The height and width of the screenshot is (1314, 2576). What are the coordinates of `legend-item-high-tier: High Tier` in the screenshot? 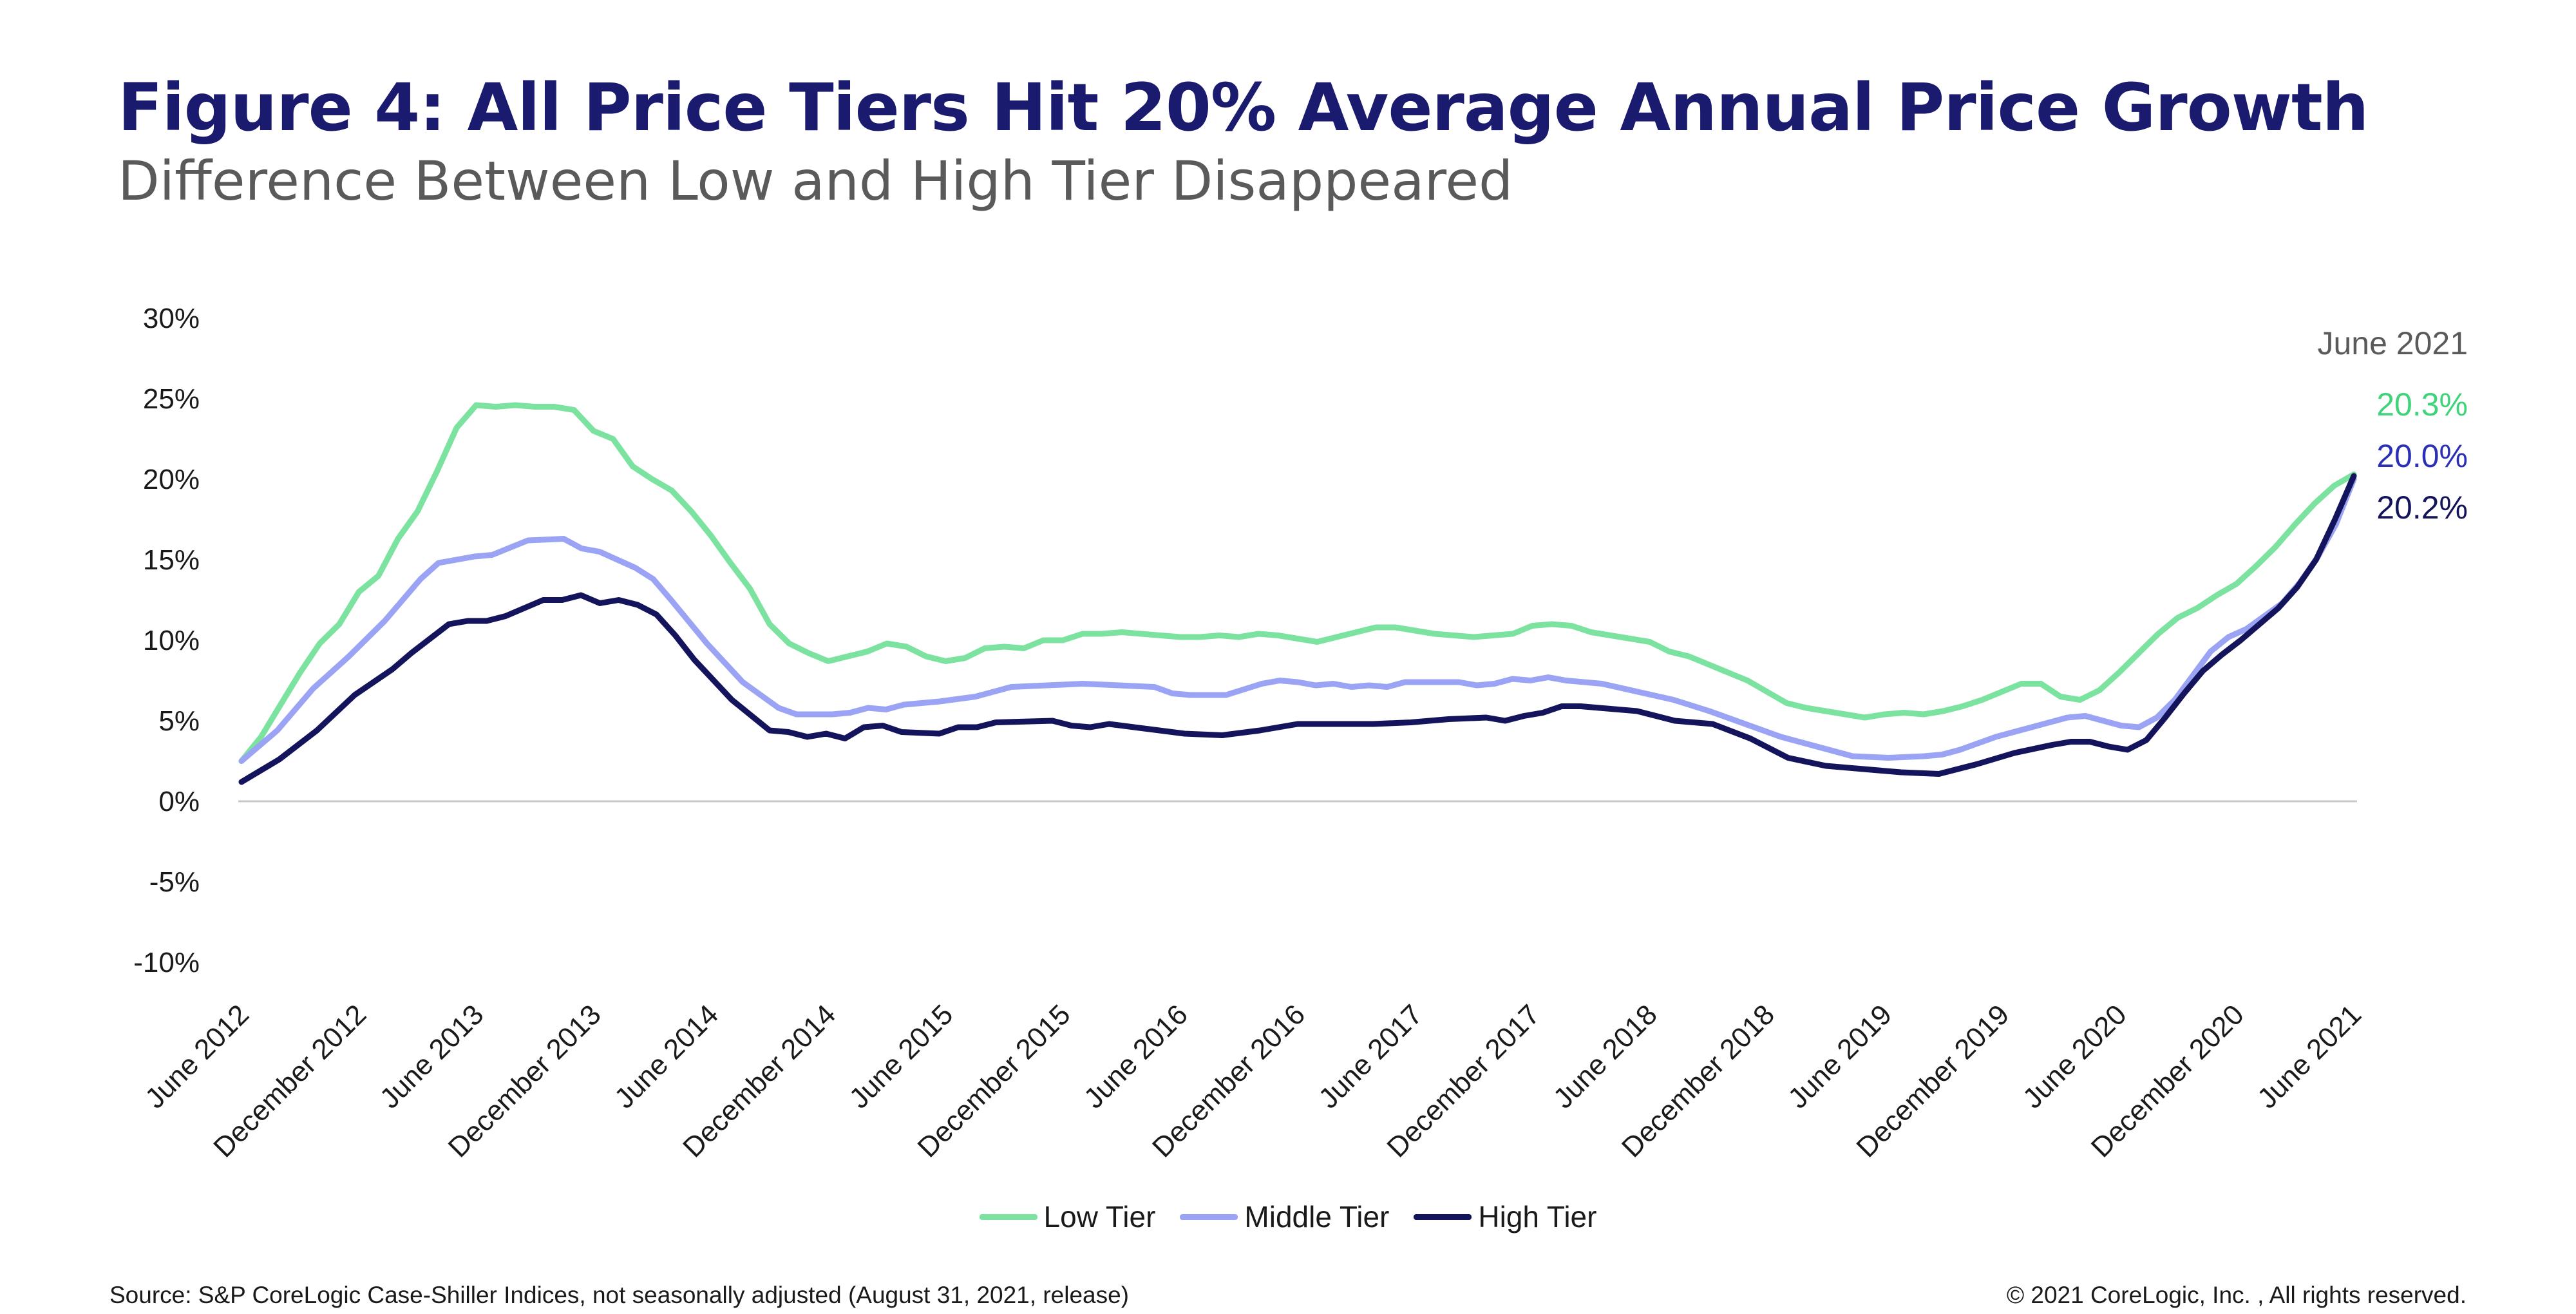 It's located at (1505, 1216).